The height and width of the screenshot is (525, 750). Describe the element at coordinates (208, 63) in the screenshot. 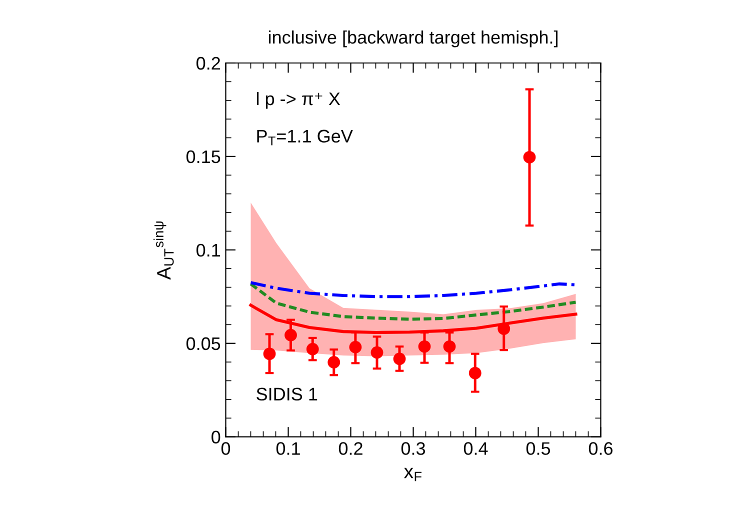

I see `y-tick-label: 0.2` at that location.